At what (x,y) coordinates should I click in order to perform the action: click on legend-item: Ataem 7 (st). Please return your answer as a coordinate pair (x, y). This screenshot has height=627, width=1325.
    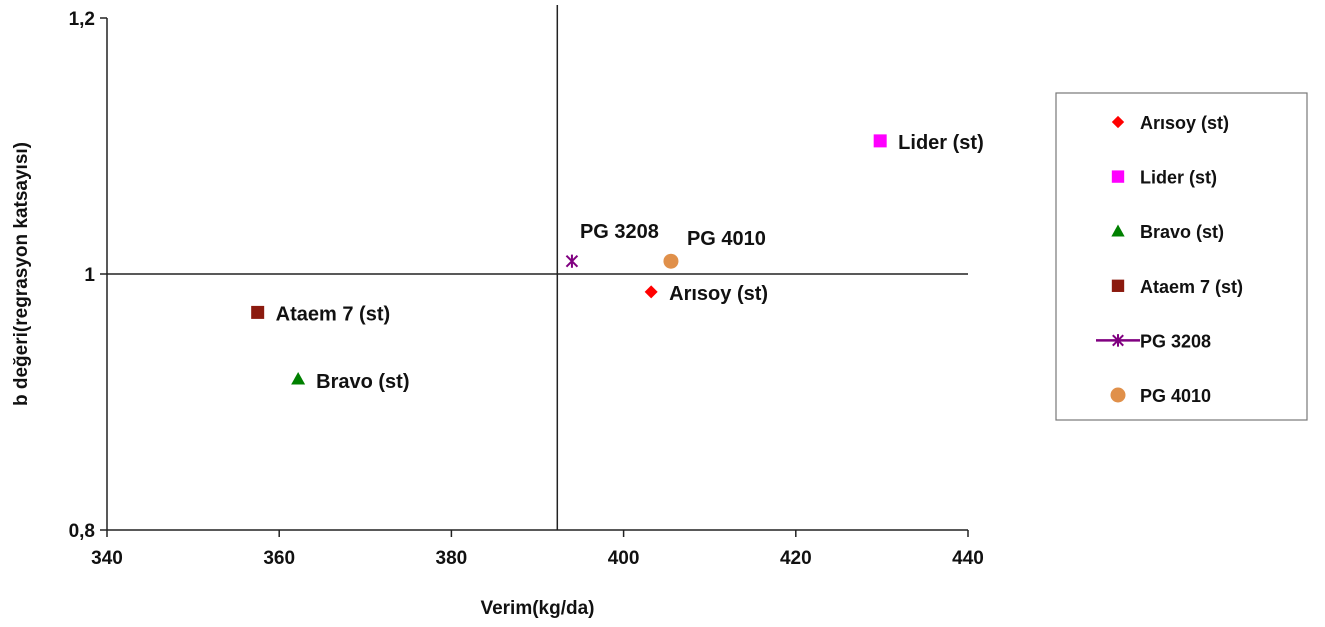
    Looking at the image, I should click on (1177, 287).